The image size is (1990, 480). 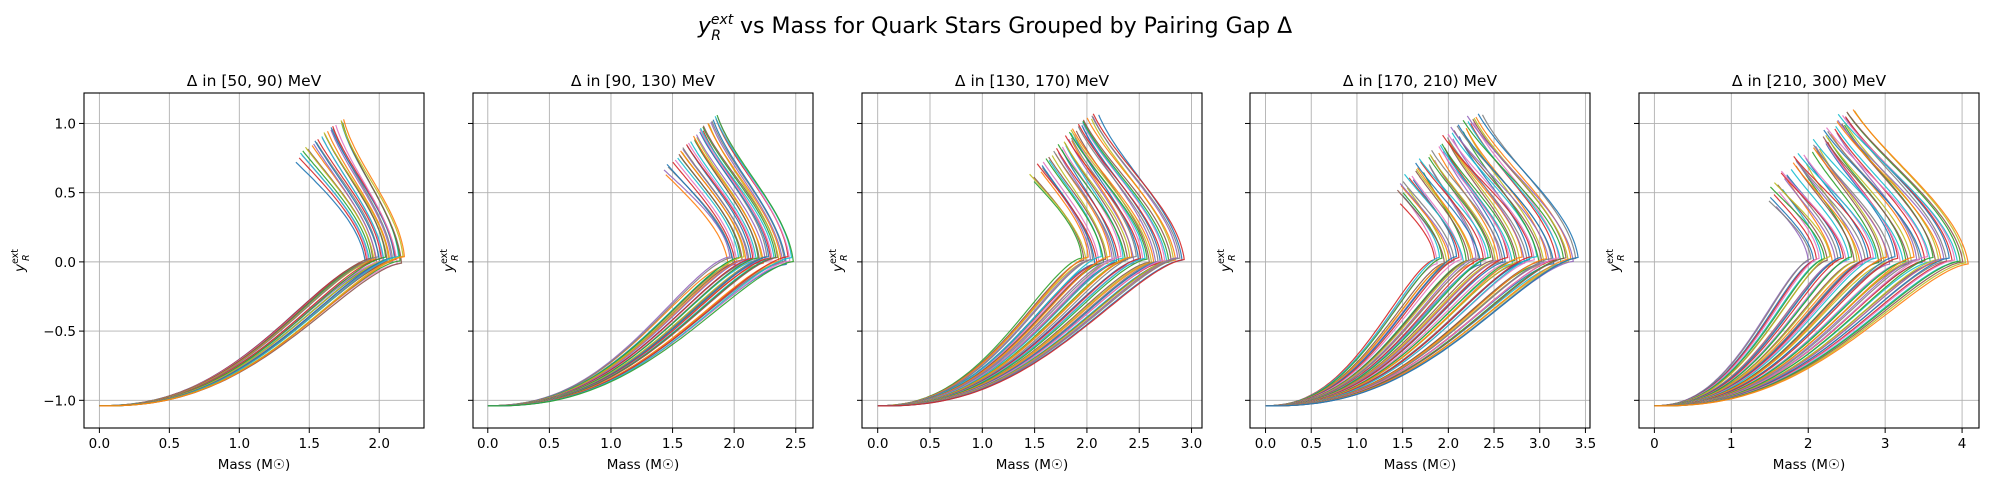 What do you see at coordinates (65, 263) in the screenshot?
I see `y-tick-label: 0.0` at bounding box center [65, 263].